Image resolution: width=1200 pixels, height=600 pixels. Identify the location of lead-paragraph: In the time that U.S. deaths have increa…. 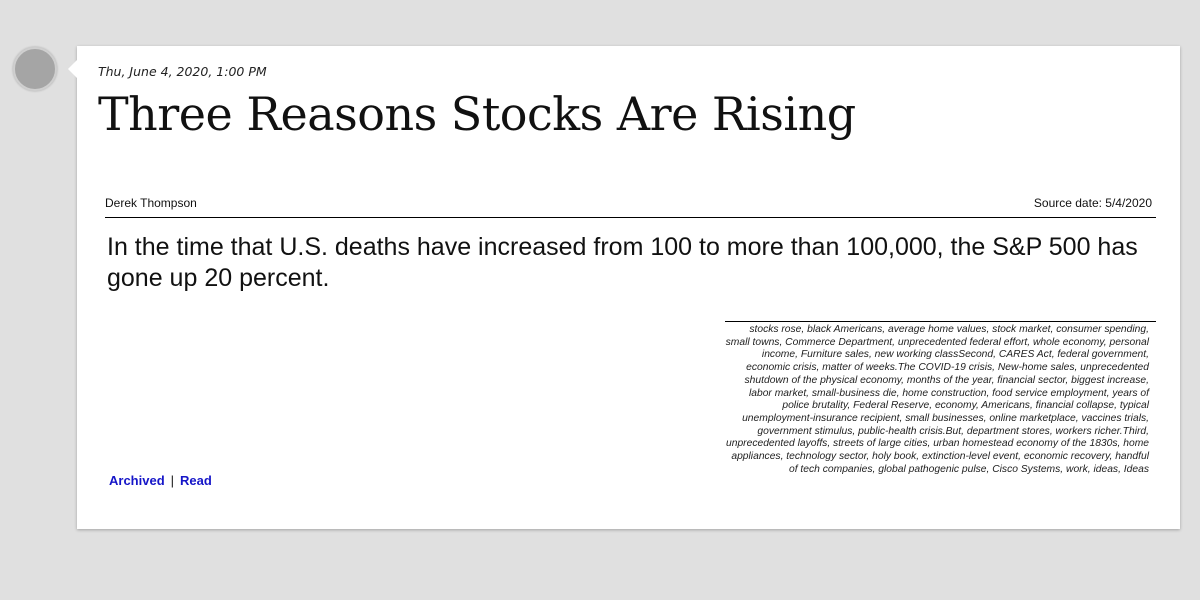
(622, 262).